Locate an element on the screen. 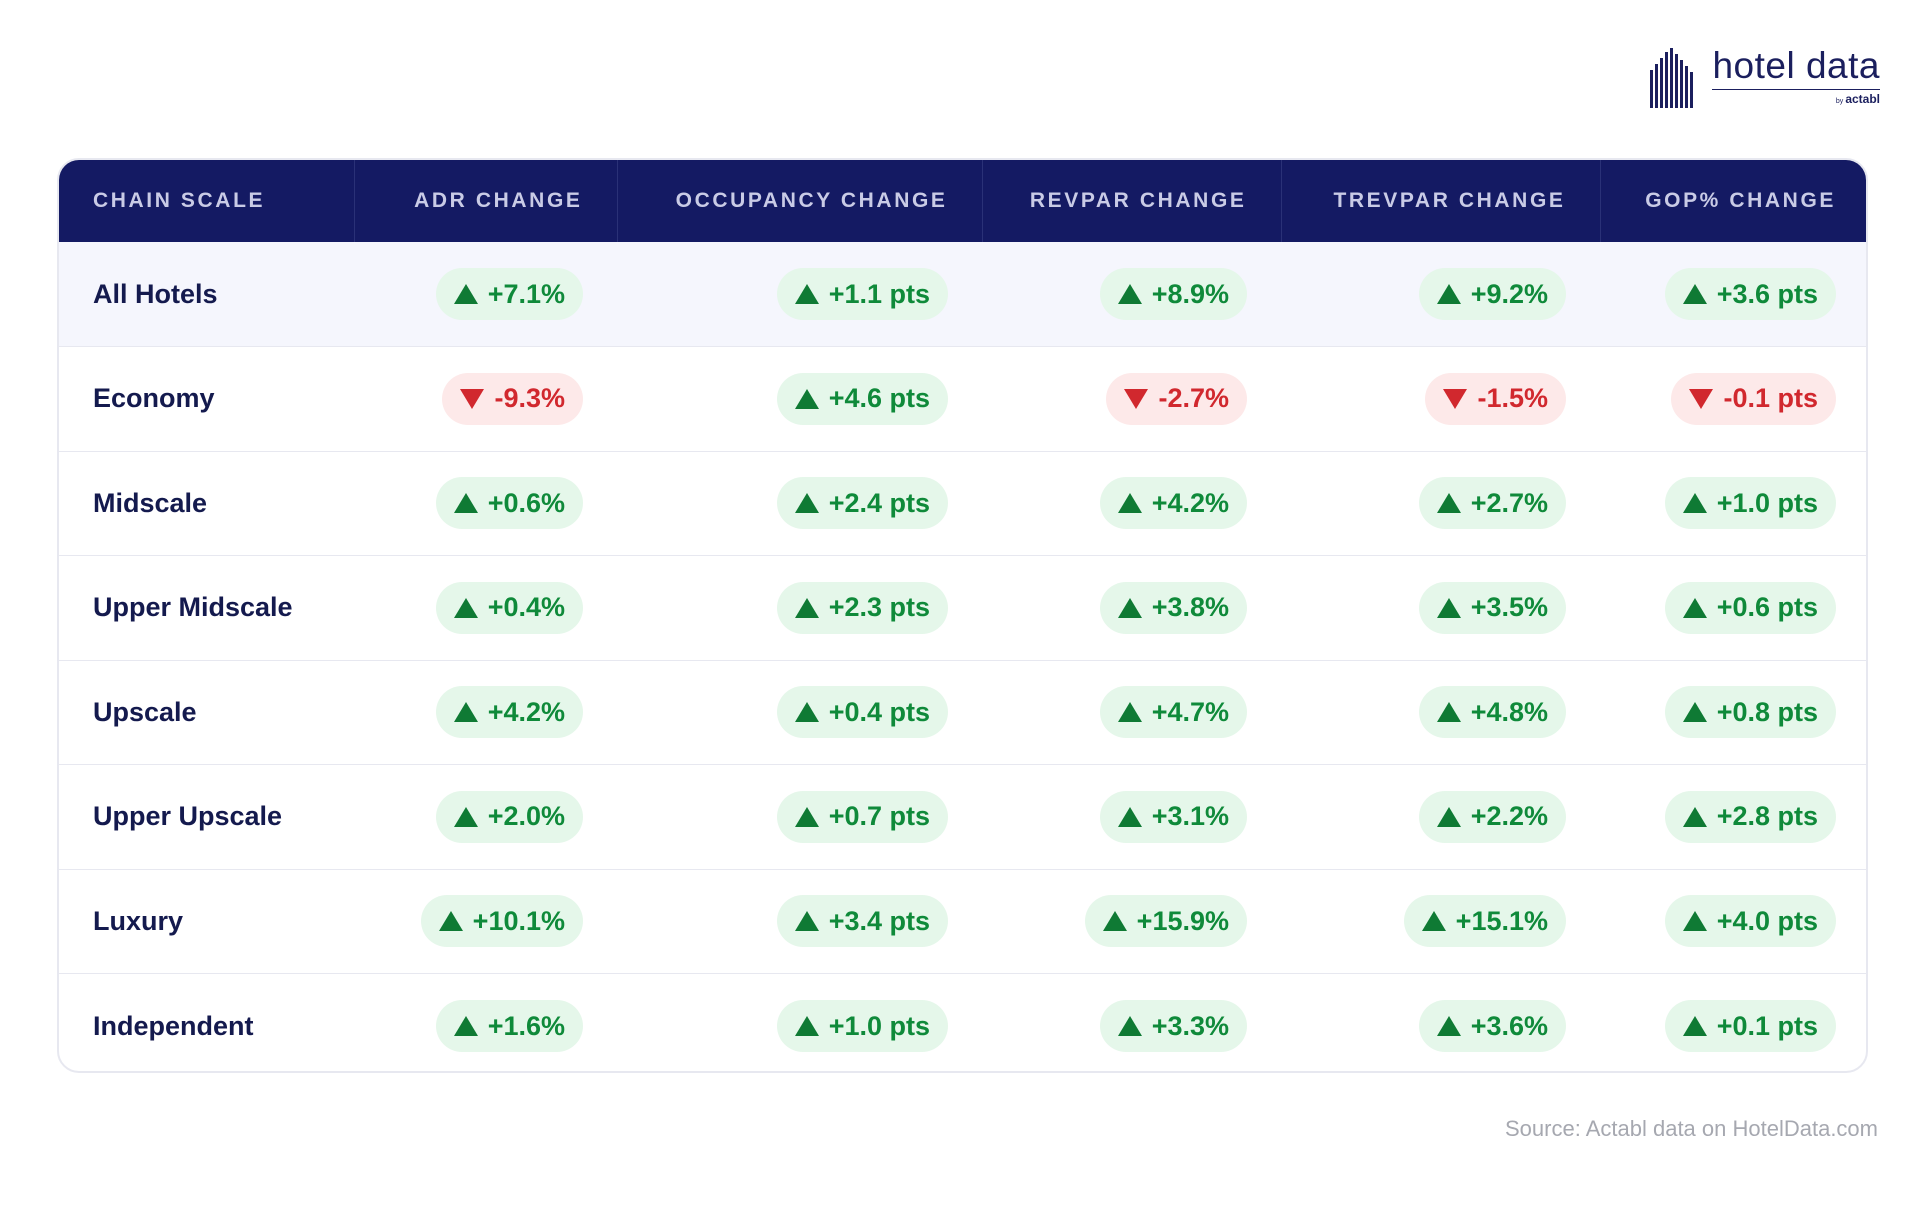 The width and height of the screenshot is (1920, 1206). change-value: +4.2% is located at coordinates (526, 711).